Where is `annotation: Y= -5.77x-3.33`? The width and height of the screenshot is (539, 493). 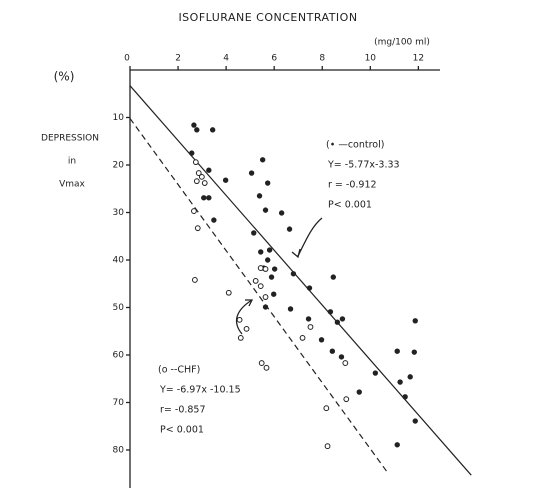
annotation: Y= -5.77x-3.33 is located at coordinates (363, 165).